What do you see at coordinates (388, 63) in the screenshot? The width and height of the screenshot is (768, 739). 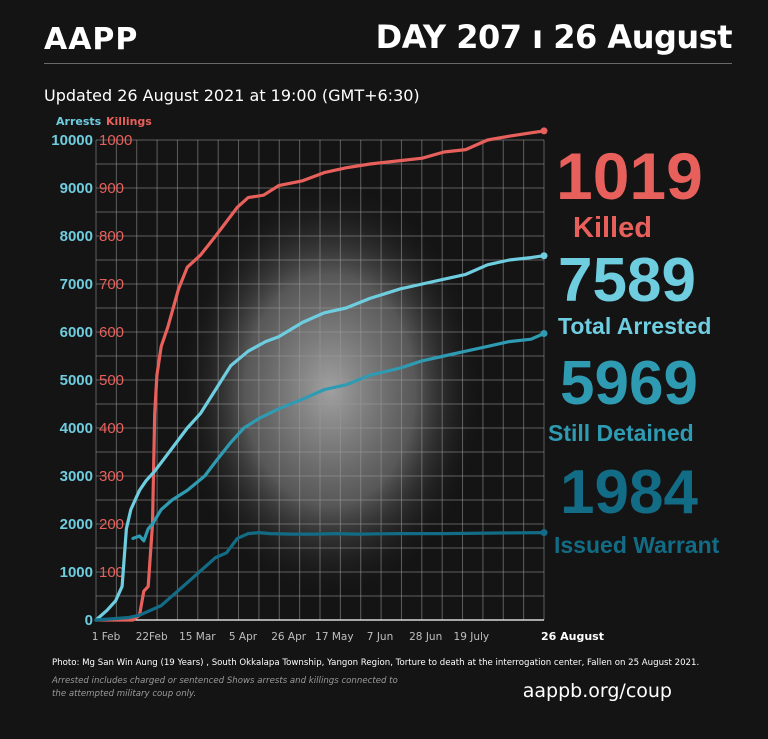 I see `header-divider` at bounding box center [388, 63].